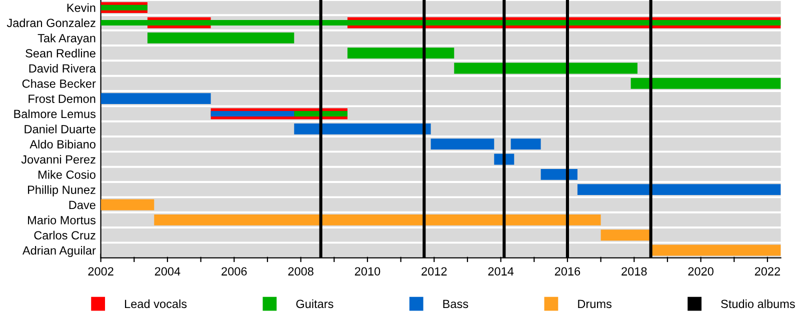 The image size is (800, 316). I want to click on y-tick-label: Adrian Aguilar, so click(59, 251).